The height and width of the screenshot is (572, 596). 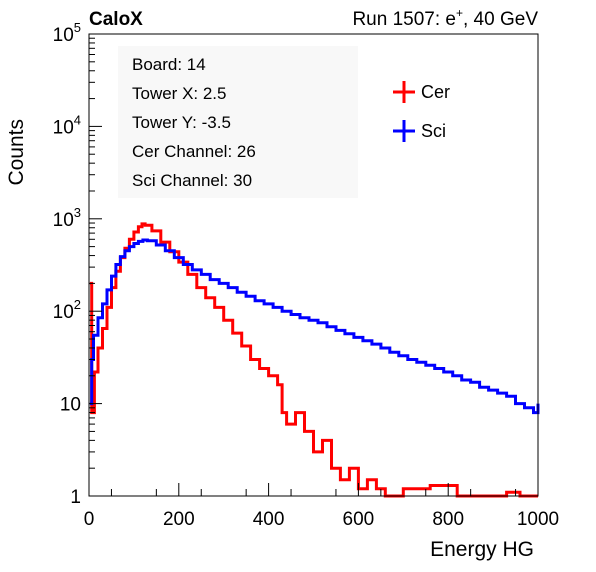 I want to click on y-tick-label: 10, so click(x=70, y=405).